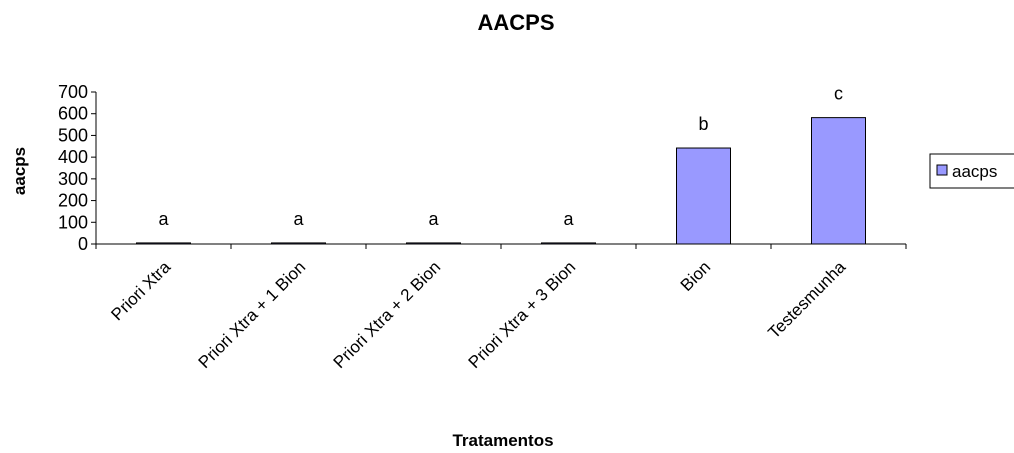 The width and height of the screenshot is (1014, 453). Describe the element at coordinates (19, 171) in the screenshot. I see `y-axis-title: aacps` at that location.